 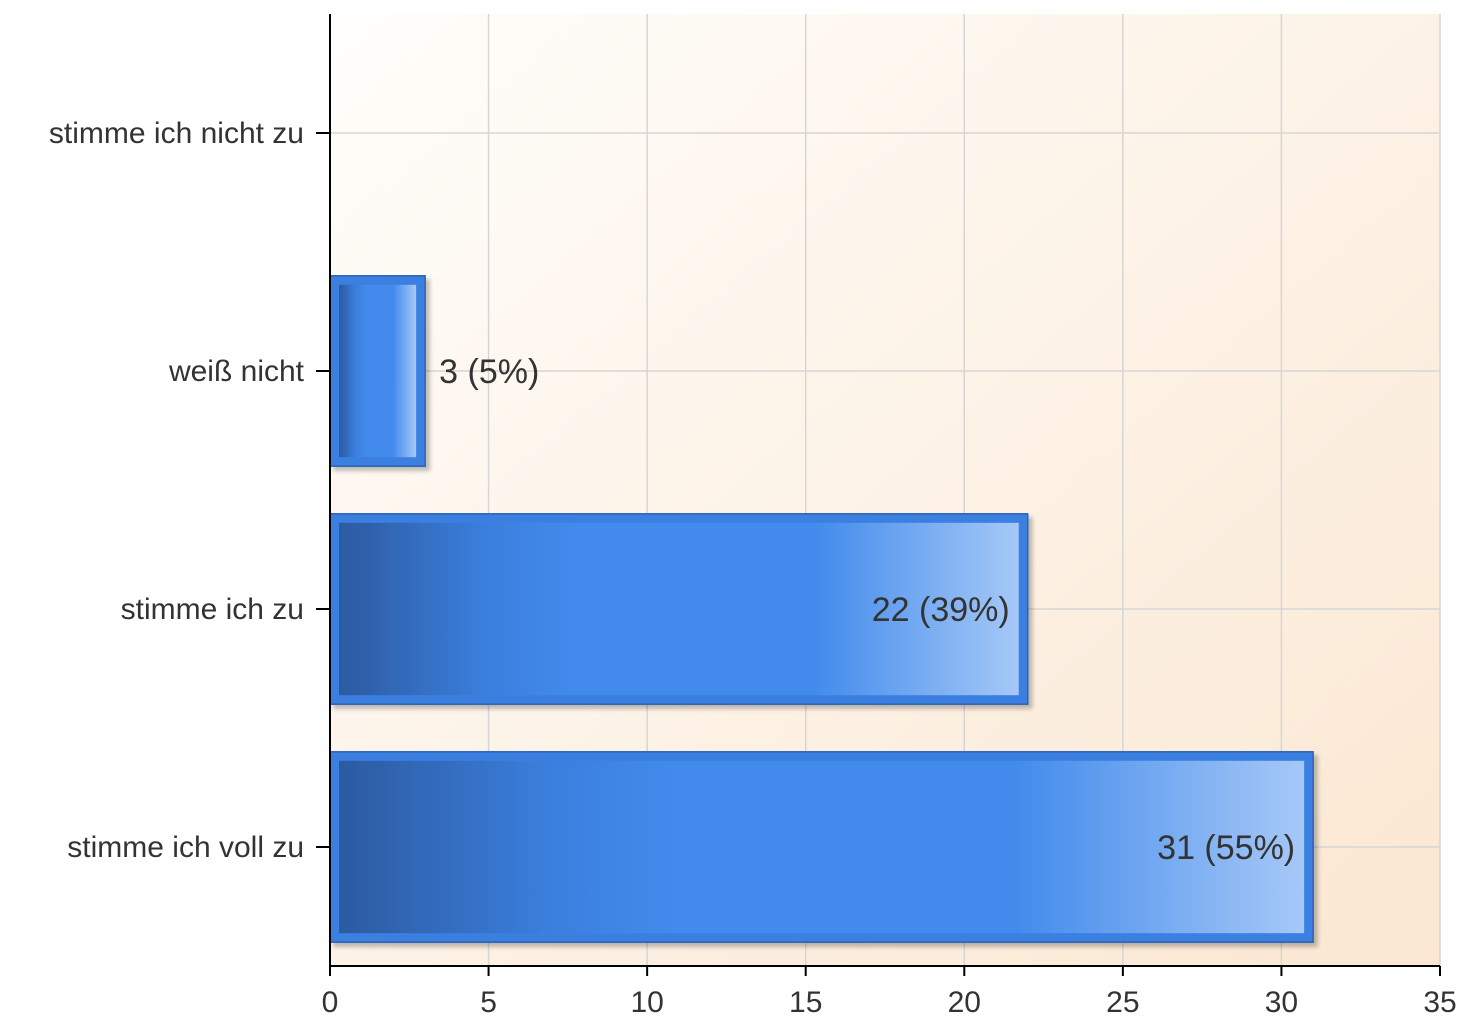 What do you see at coordinates (889, 1002) in the screenshot?
I see `x-tick-labels: 0 5 10 15 20 25 30 35` at bounding box center [889, 1002].